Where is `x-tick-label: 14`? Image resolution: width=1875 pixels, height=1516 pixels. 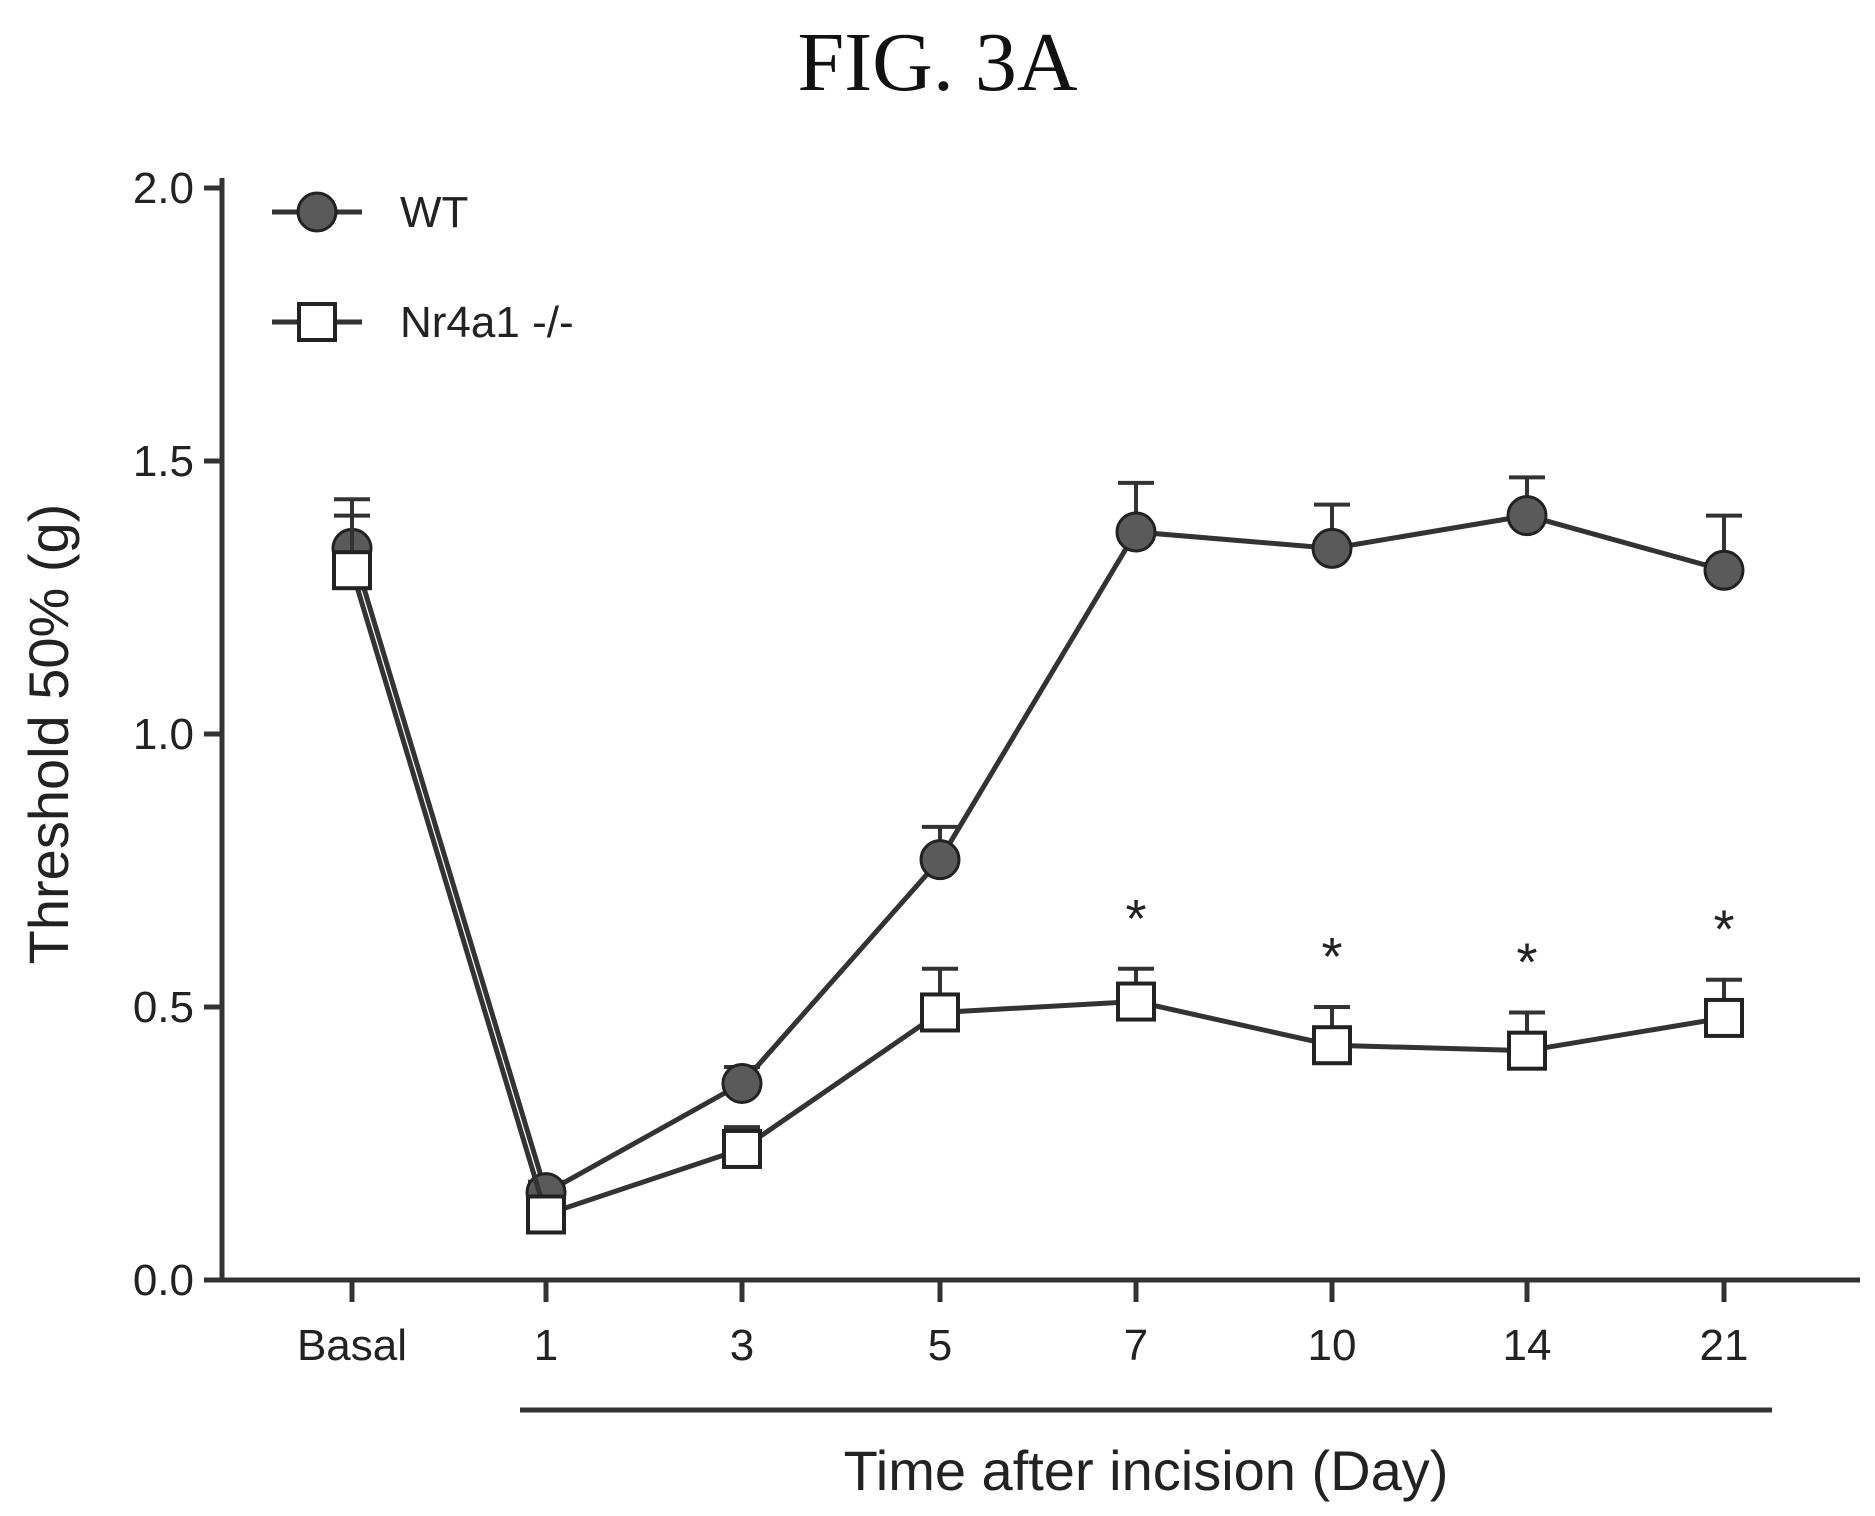 x-tick-label: 14 is located at coordinates (1527, 1345).